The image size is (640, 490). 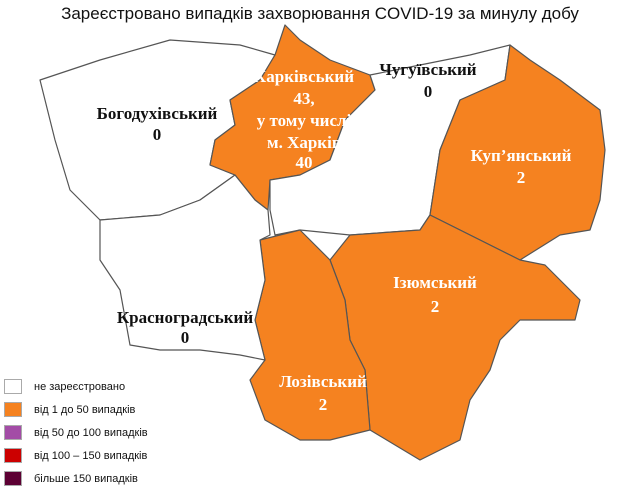 What do you see at coordinates (435, 306) in the screenshot?
I see `value-izium: 2` at bounding box center [435, 306].